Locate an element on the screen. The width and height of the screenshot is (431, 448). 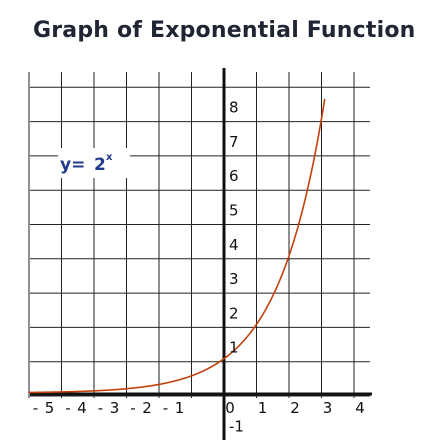
y-tick-label: 3 is located at coordinates (234, 279).